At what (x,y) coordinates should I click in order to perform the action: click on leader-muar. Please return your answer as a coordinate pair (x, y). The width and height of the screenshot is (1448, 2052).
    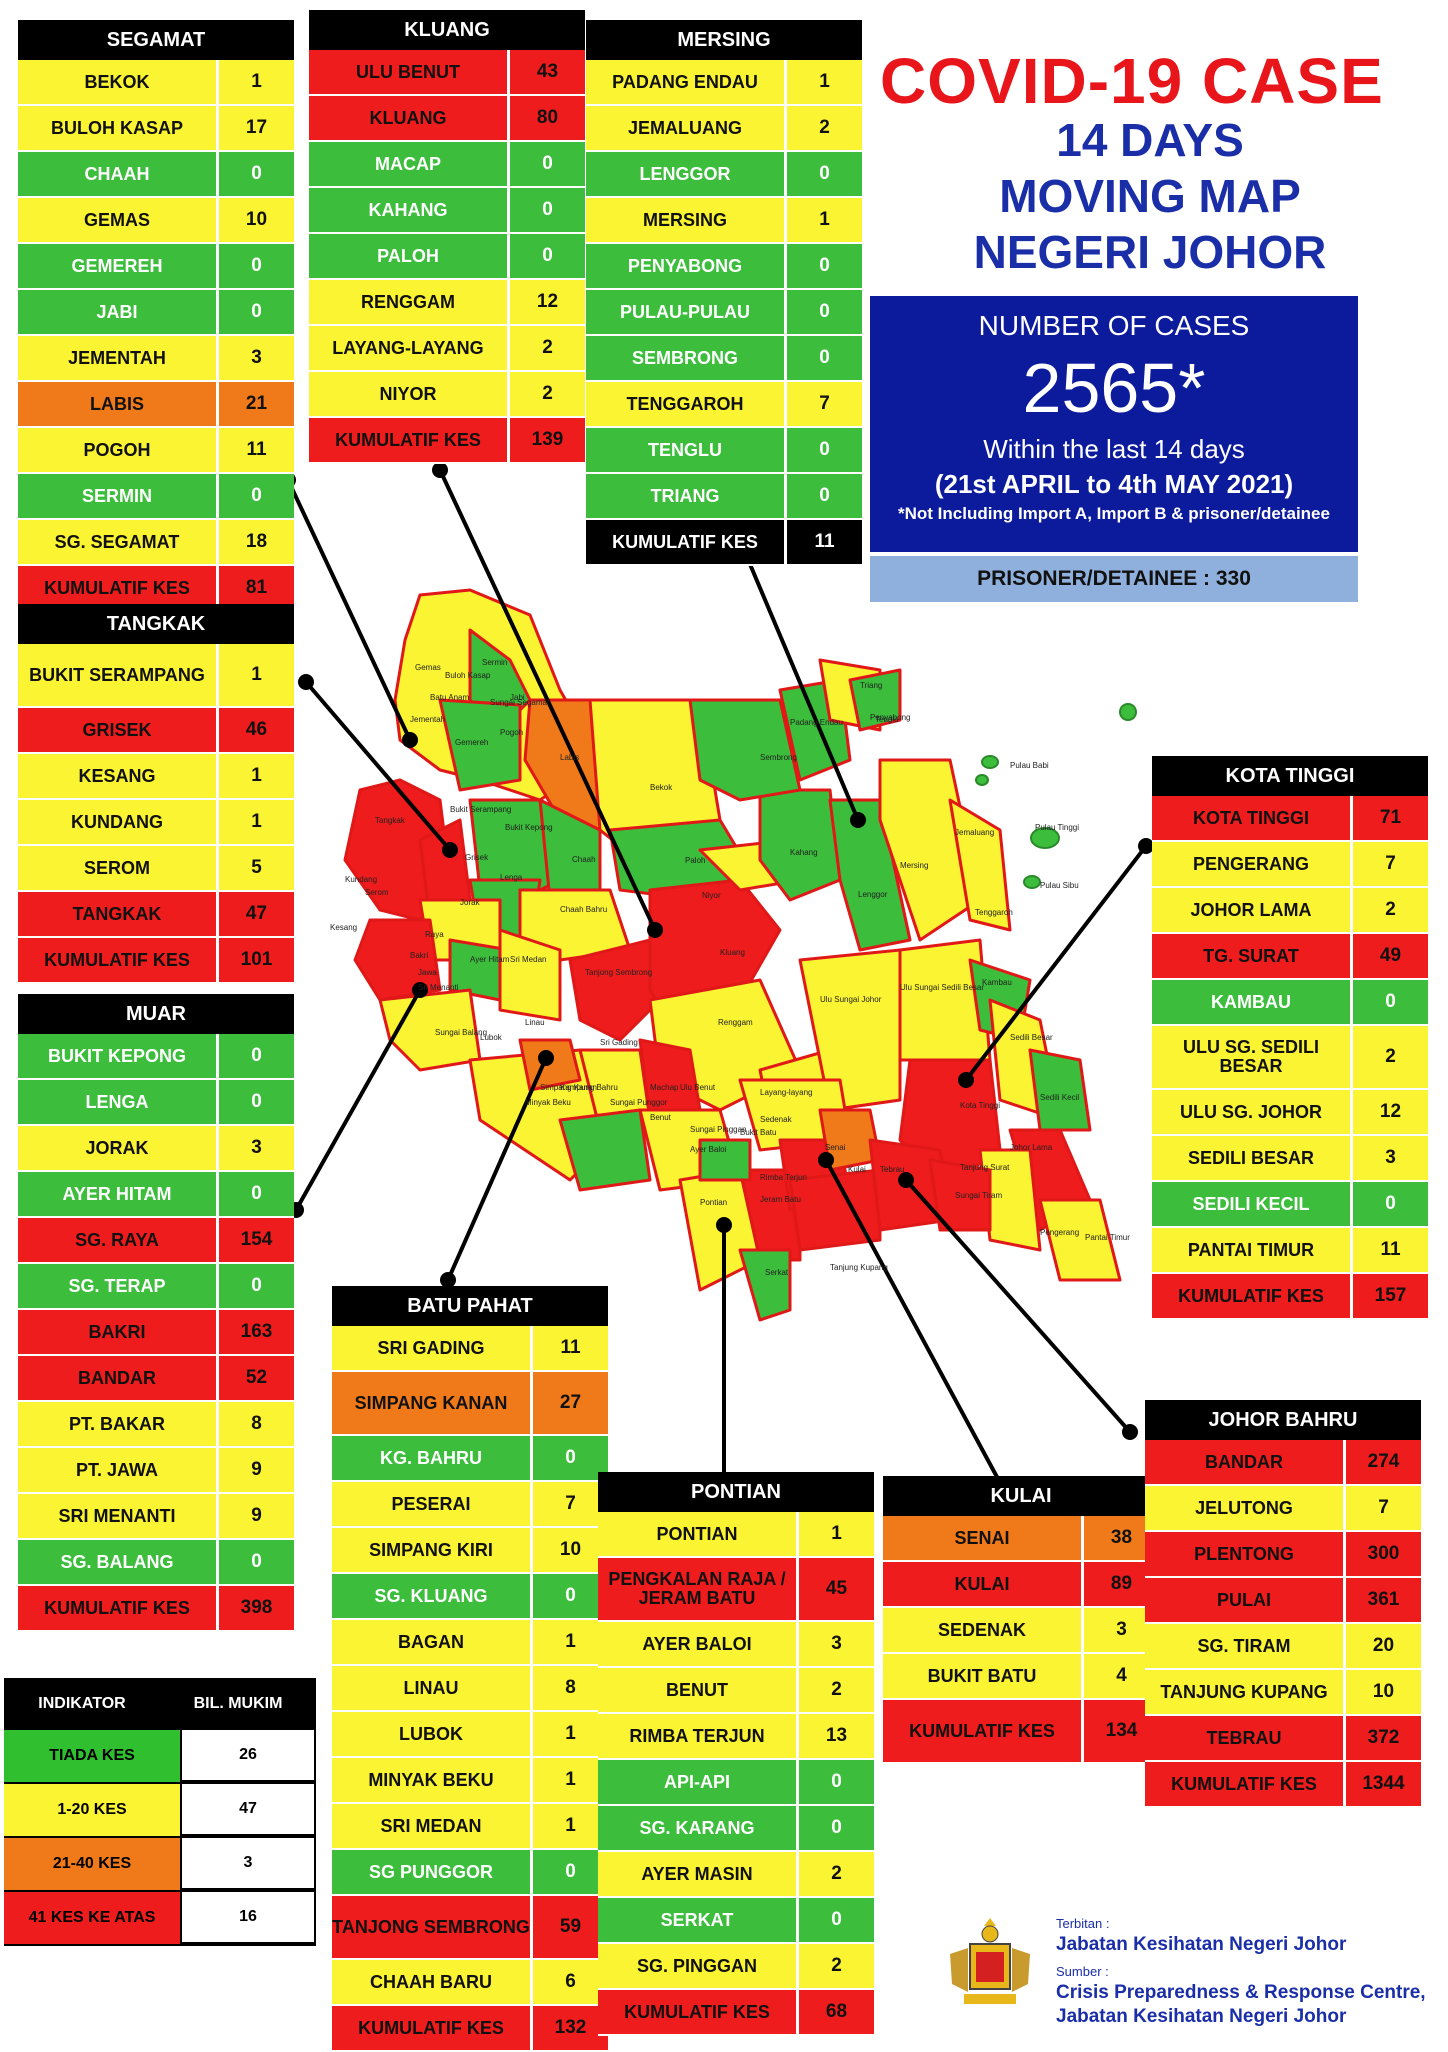
    Looking at the image, I should click on (358, 1100).